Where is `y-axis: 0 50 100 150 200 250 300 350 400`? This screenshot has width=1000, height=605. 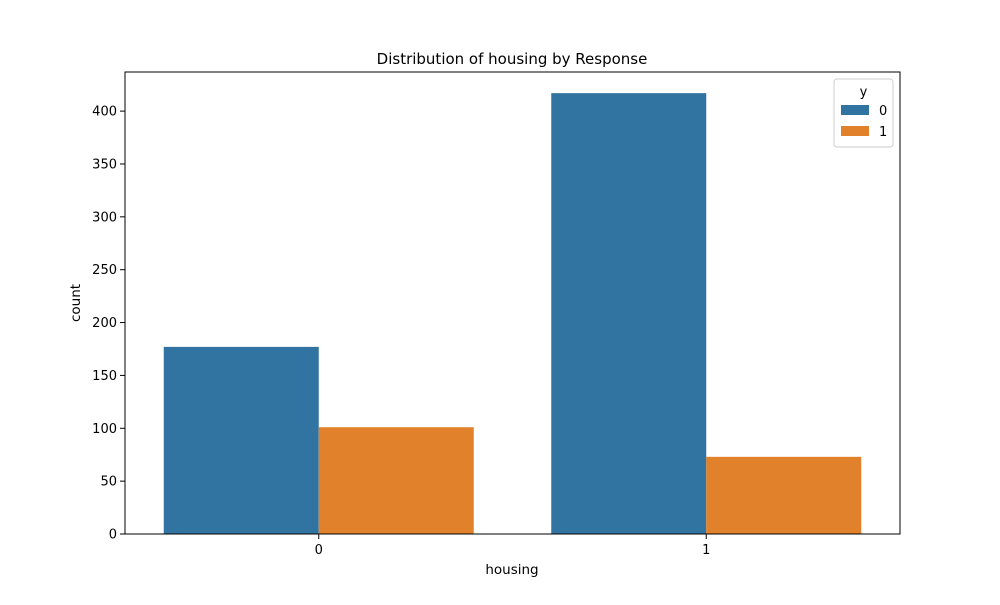 y-axis: 0 50 100 150 200 250 300 350 400 is located at coordinates (108, 324).